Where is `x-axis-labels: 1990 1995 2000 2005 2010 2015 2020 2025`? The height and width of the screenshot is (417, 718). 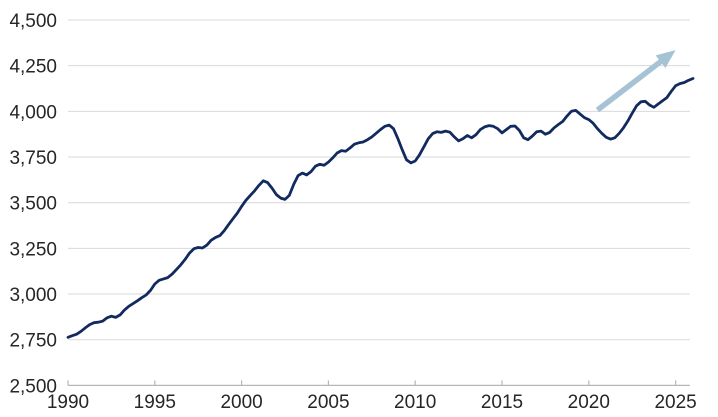 x-axis-labels: 1990 1995 2000 2005 2010 2015 2020 2025 is located at coordinates (372, 402).